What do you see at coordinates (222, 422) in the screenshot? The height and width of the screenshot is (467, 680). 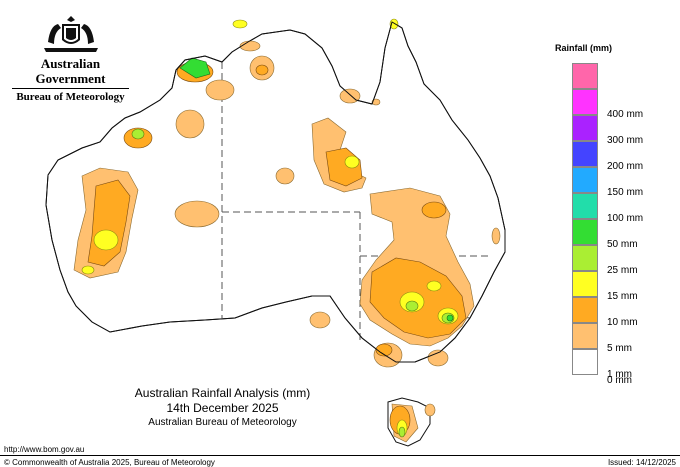 I see `map-agency: Australian Bureau of Meteorology` at bounding box center [222, 422].